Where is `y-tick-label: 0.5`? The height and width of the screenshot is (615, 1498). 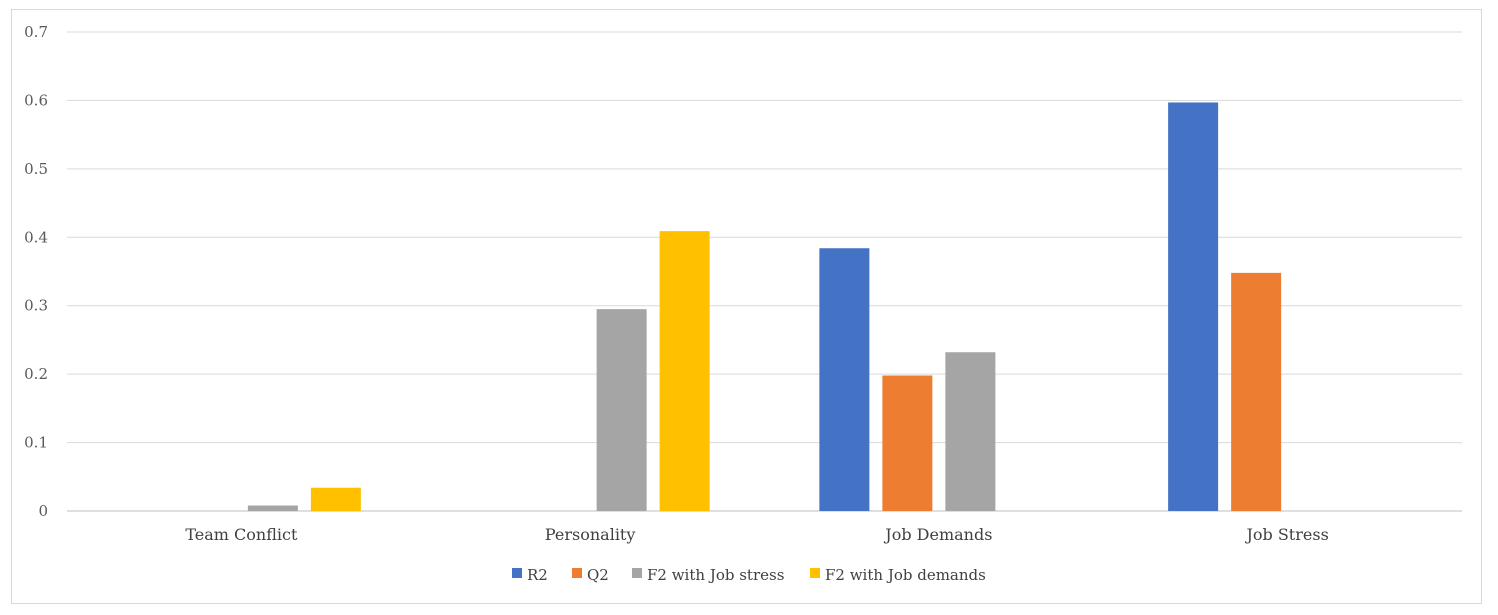
y-tick-label: 0.5 is located at coordinates (36, 169).